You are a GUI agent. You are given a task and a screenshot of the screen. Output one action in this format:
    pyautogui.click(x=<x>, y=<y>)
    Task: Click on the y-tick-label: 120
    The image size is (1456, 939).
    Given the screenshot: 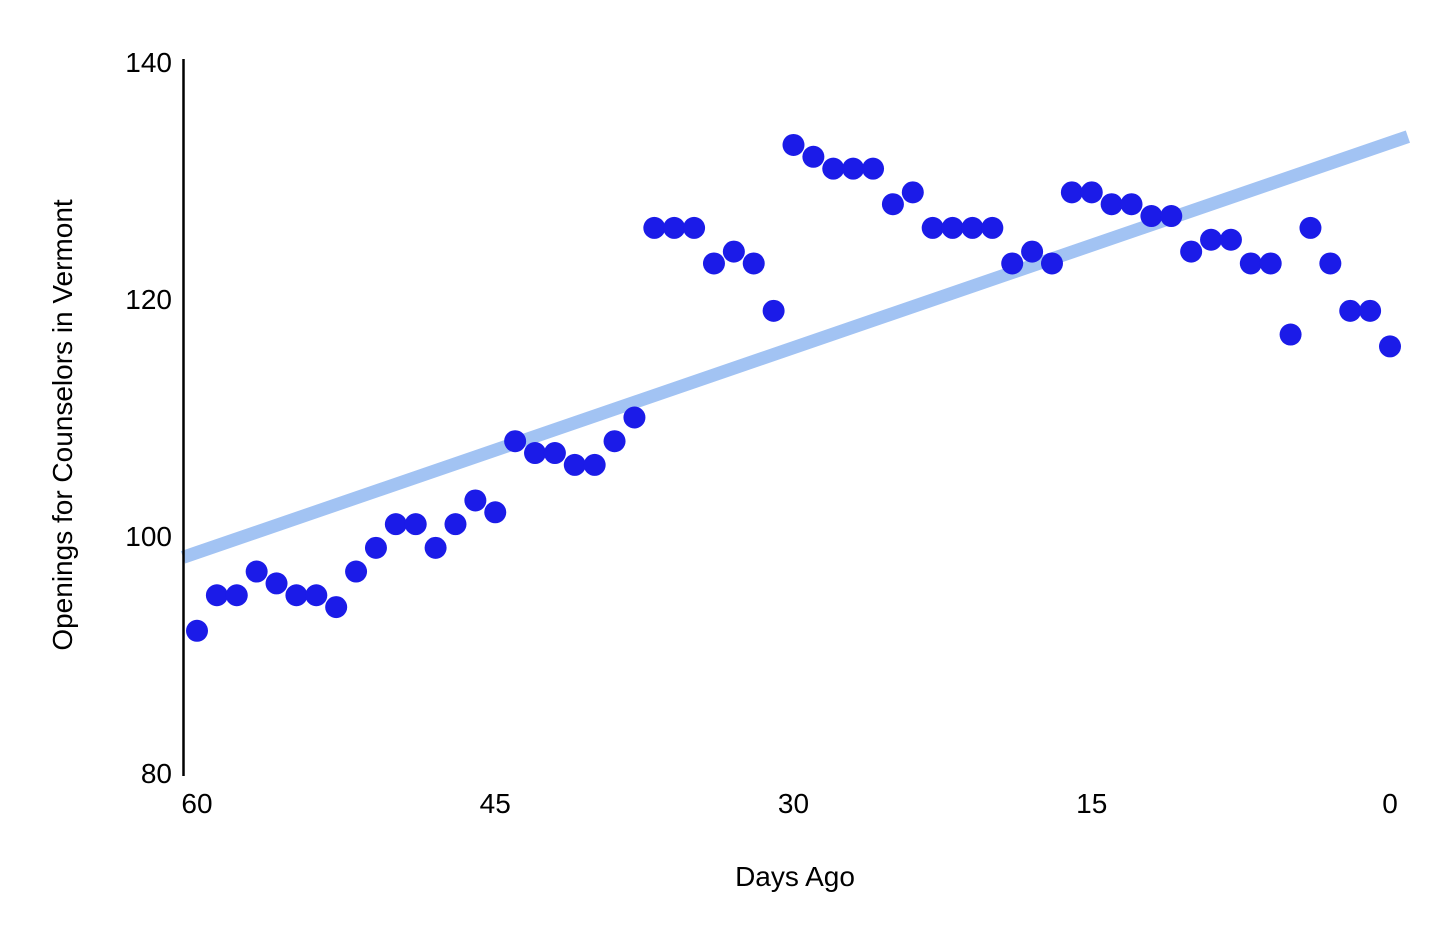 What is the action you would take?
    pyautogui.click(x=148, y=299)
    